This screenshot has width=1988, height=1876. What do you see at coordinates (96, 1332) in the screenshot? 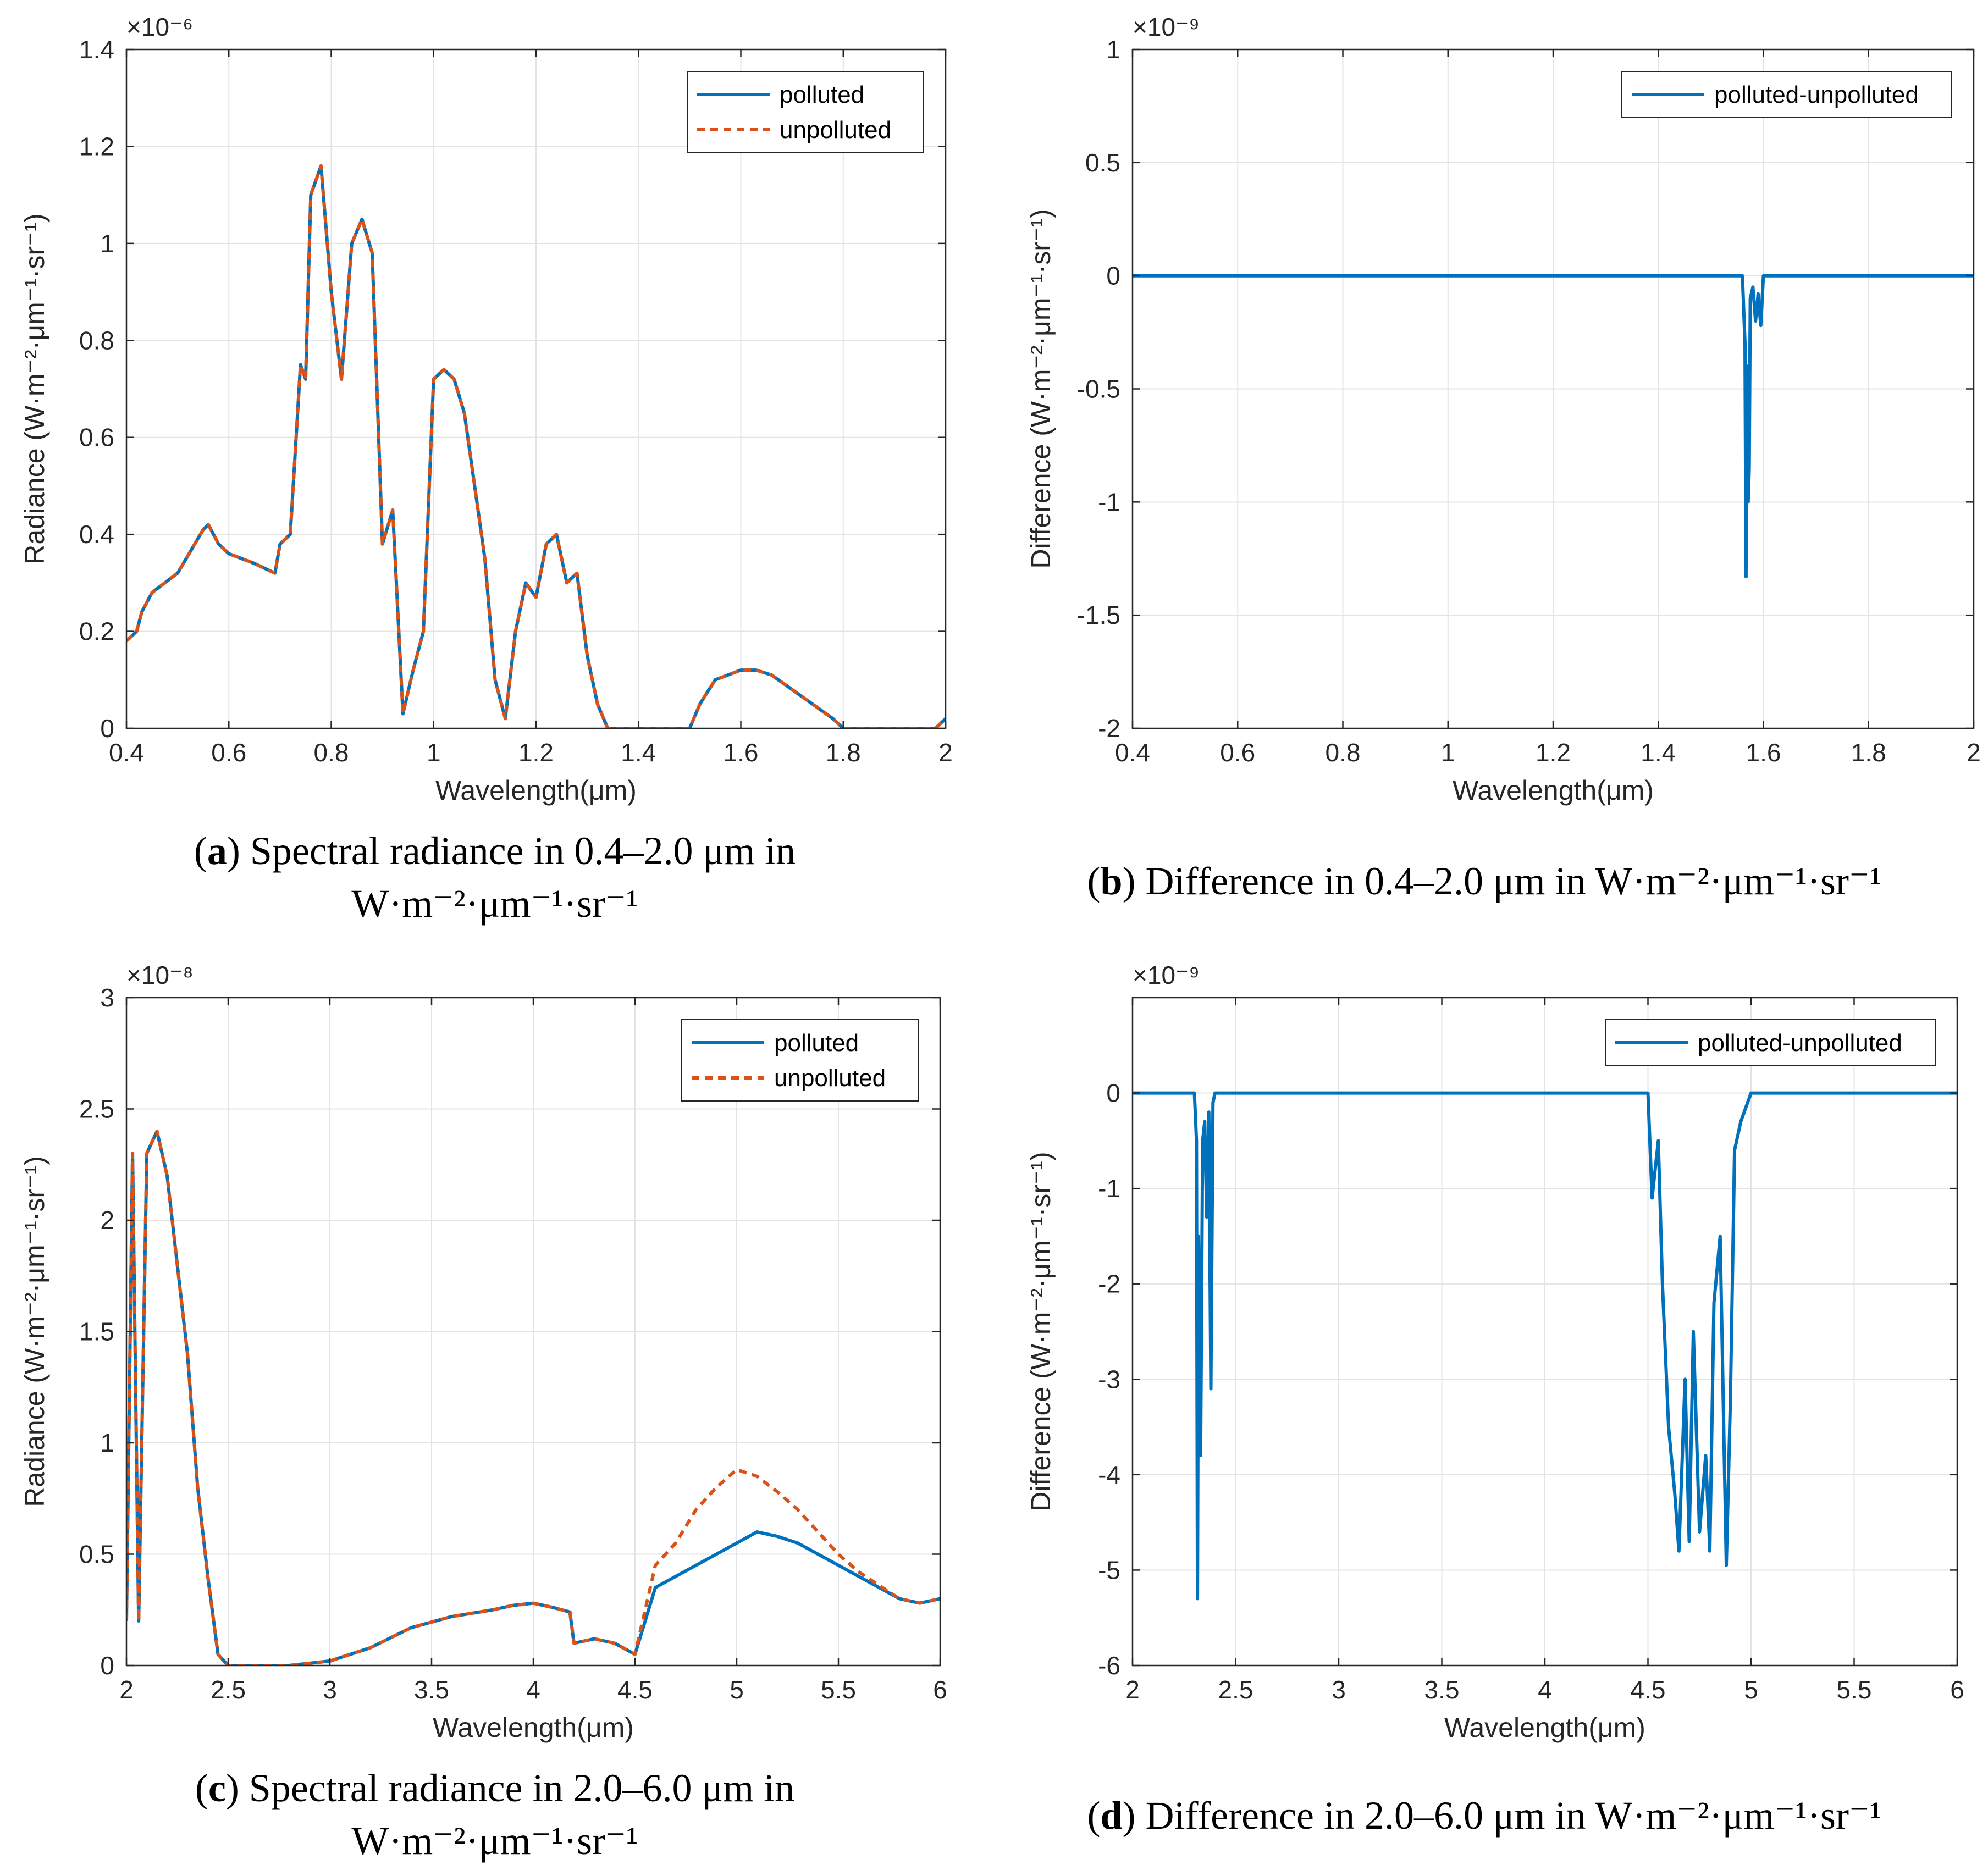
I see `y-tick-label: 1.5` at bounding box center [96, 1332].